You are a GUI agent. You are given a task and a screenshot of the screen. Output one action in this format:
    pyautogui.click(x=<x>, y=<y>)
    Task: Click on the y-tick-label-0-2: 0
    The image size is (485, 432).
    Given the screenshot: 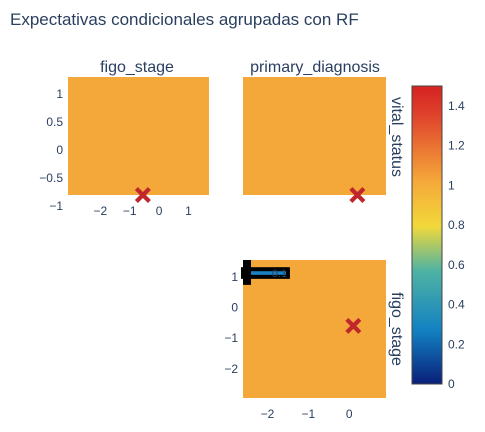 What is the action you would take?
    pyautogui.click(x=59, y=150)
    